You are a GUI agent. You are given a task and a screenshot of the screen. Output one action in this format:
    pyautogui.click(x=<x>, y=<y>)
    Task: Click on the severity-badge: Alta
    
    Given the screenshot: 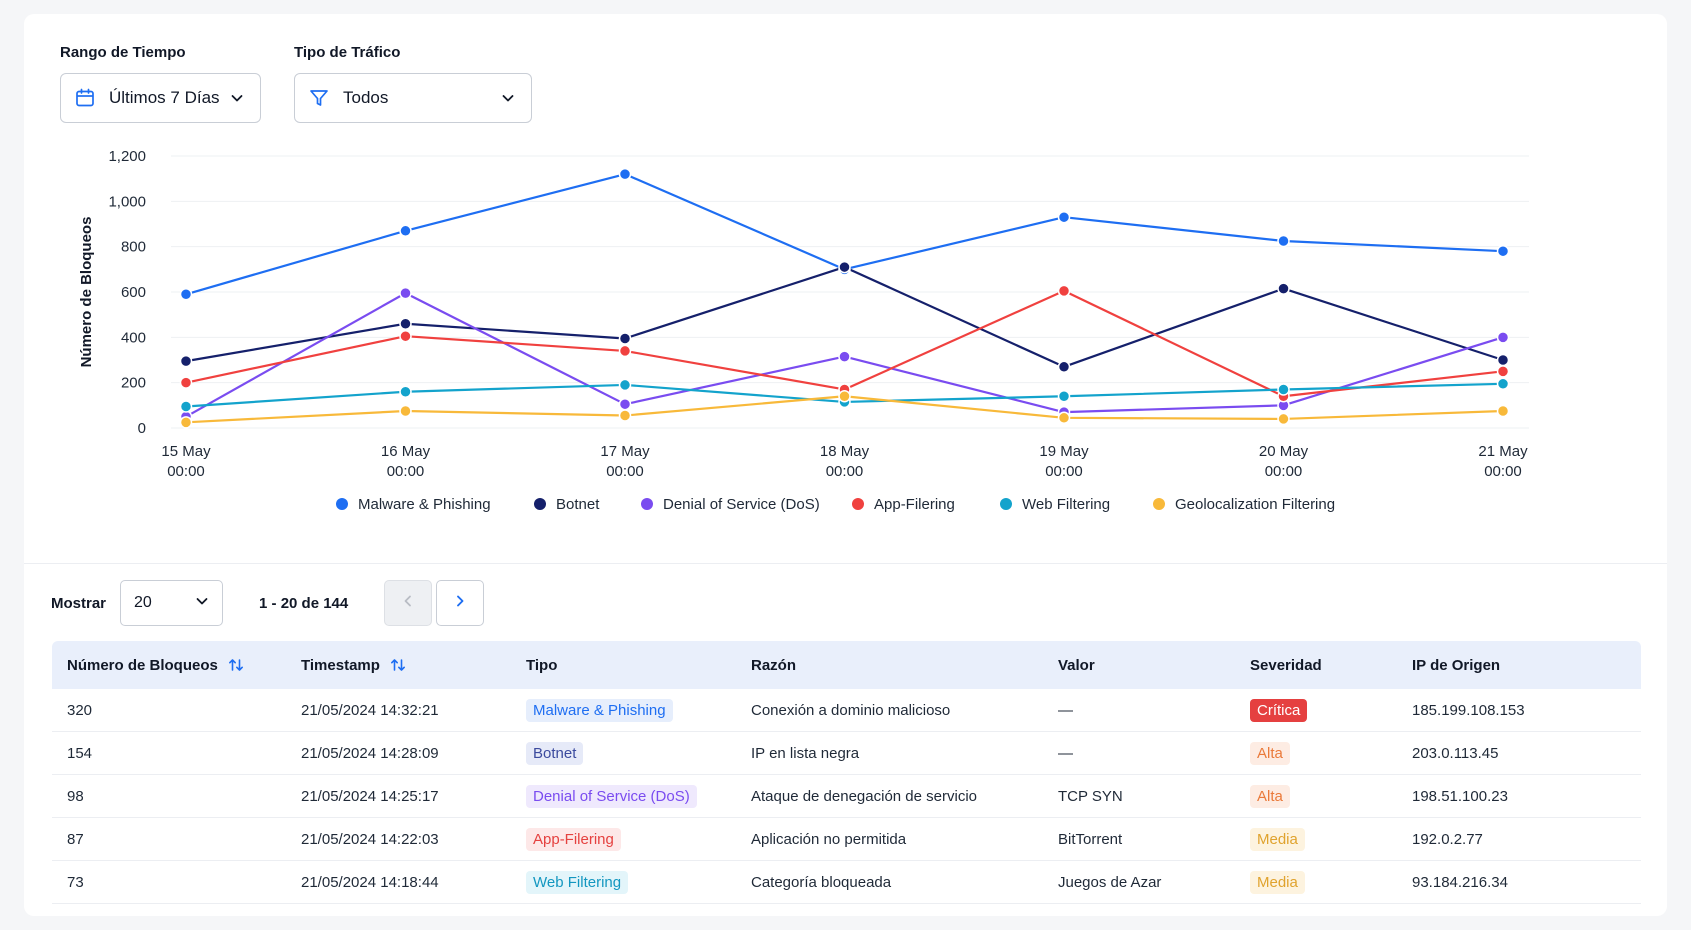 What is the action you would take?
    pyautogui.click(x=1270, y=796)
    